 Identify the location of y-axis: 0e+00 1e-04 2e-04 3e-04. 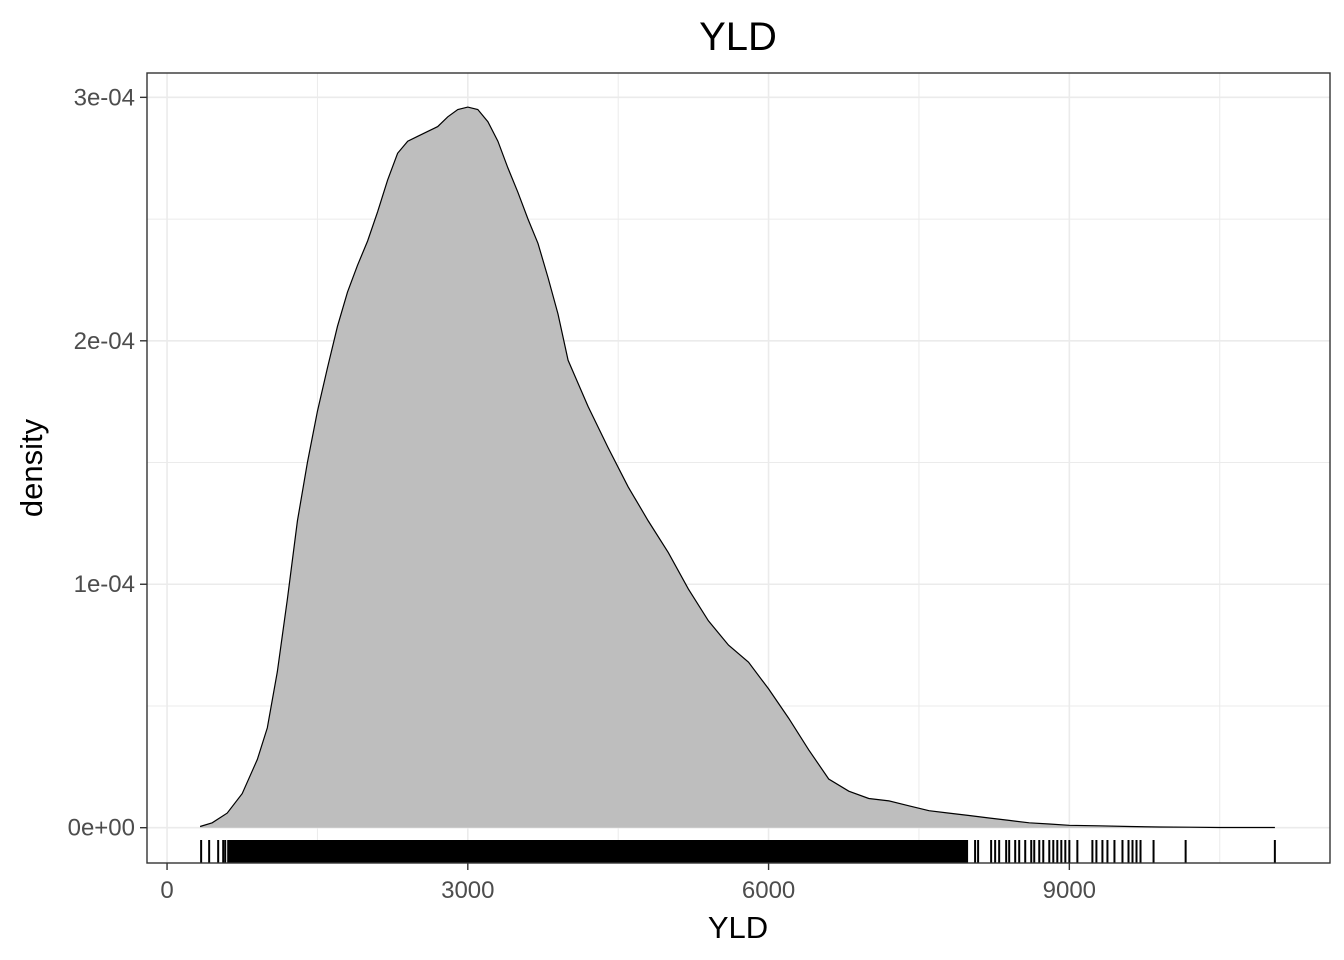
(107, 463).